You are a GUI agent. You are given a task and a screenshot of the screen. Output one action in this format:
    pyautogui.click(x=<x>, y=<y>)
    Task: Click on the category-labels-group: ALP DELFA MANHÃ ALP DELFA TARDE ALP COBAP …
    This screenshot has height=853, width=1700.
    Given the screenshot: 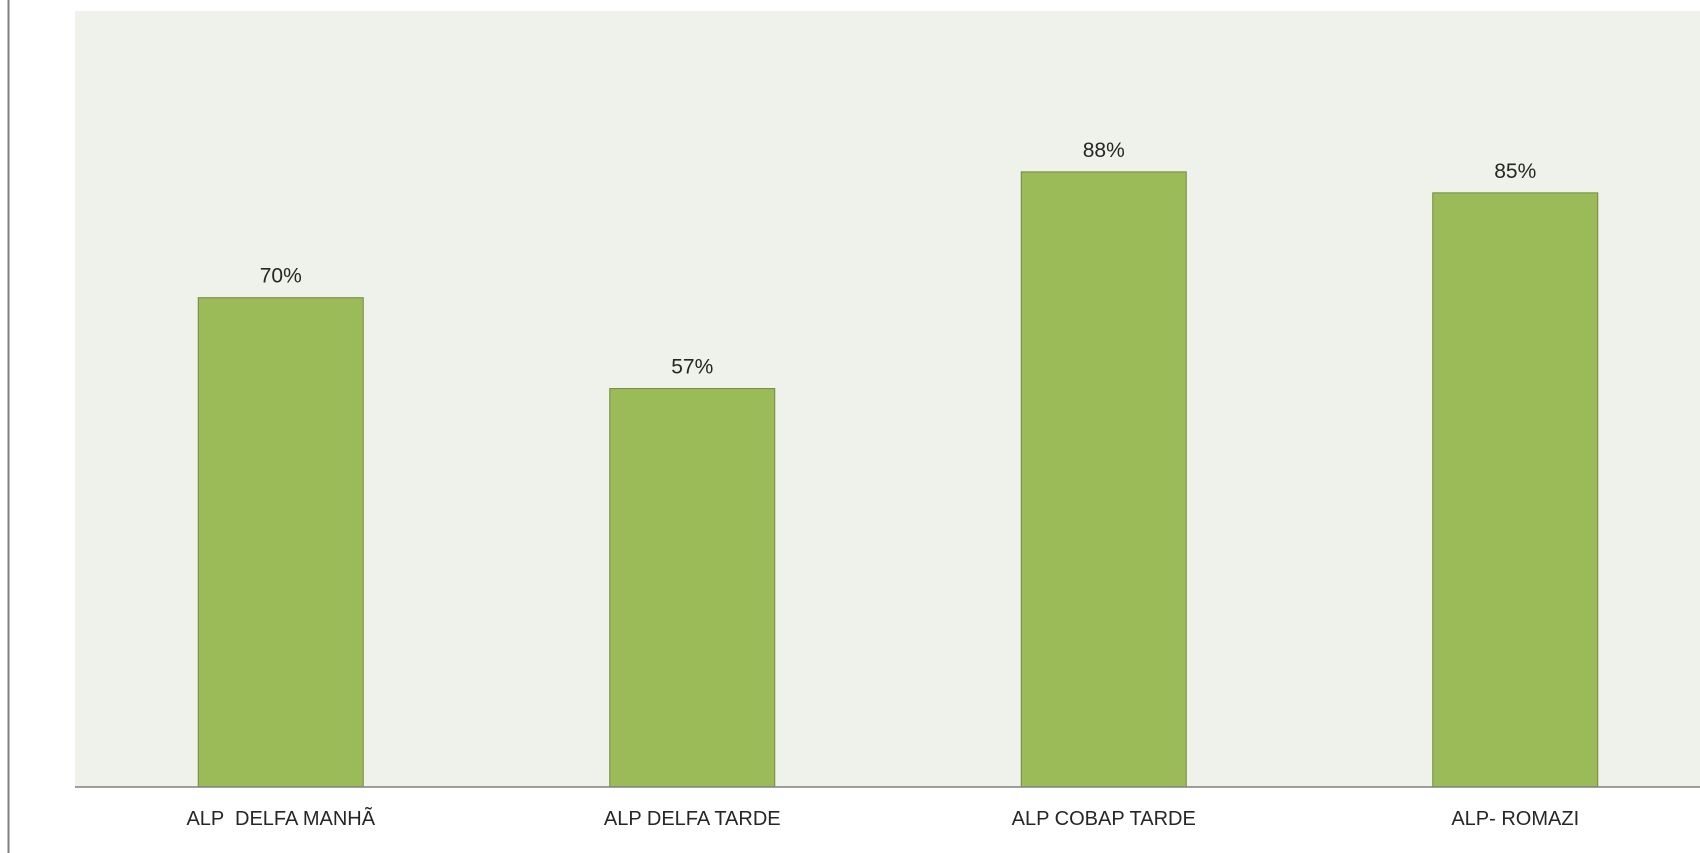 What is the action you would take?
    pyautogui.click(x=882, y=818)
    